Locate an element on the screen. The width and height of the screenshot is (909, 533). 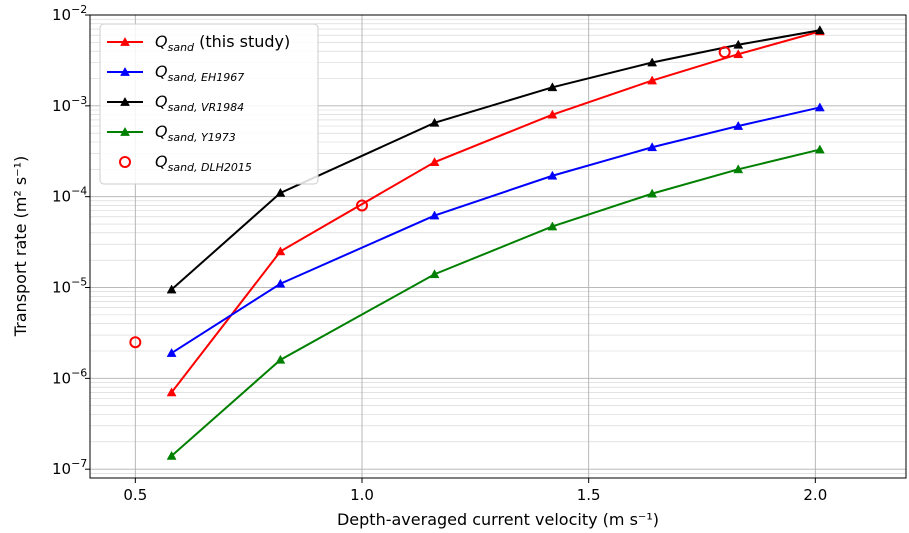
legend-label: Qsand (this study) is located at coordinates (222, 43).